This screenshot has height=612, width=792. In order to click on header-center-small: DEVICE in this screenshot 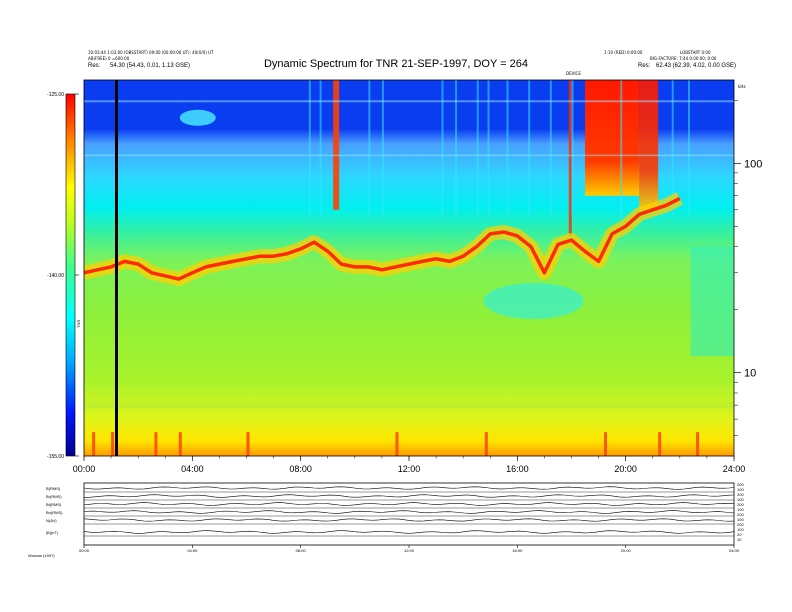, I will do `click(573, 73)`.